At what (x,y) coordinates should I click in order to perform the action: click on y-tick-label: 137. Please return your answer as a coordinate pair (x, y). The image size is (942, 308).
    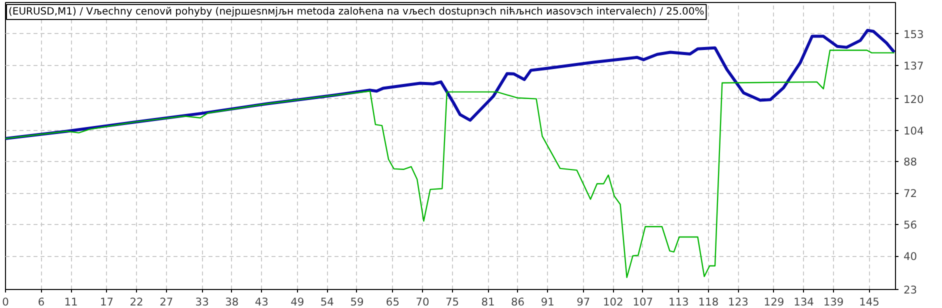
    Looking at the image, I should click on (914, 65).